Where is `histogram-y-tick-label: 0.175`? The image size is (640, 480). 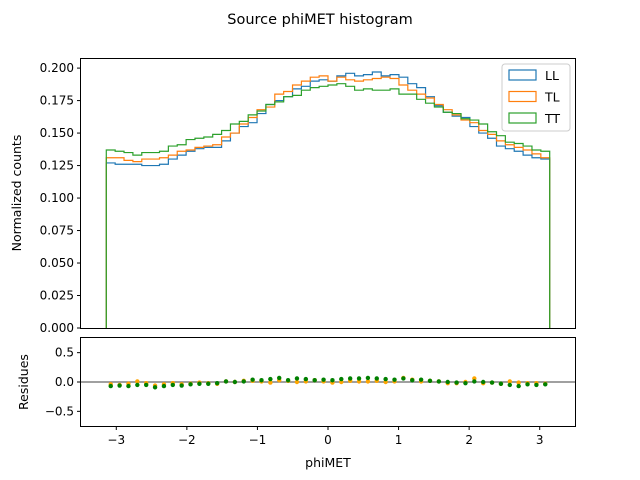 histogram-y-tick-label: 0.175 is located at coordinates (57, 101).